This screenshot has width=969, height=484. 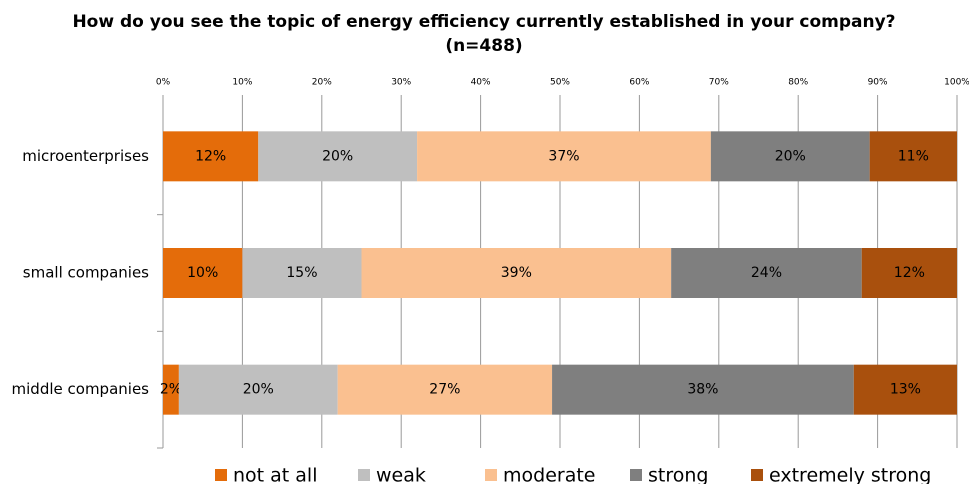 What do you see at coordinates (275, 474) in the screenshot?
I see `legend-label: not at all` at bounding box center [275, 474].